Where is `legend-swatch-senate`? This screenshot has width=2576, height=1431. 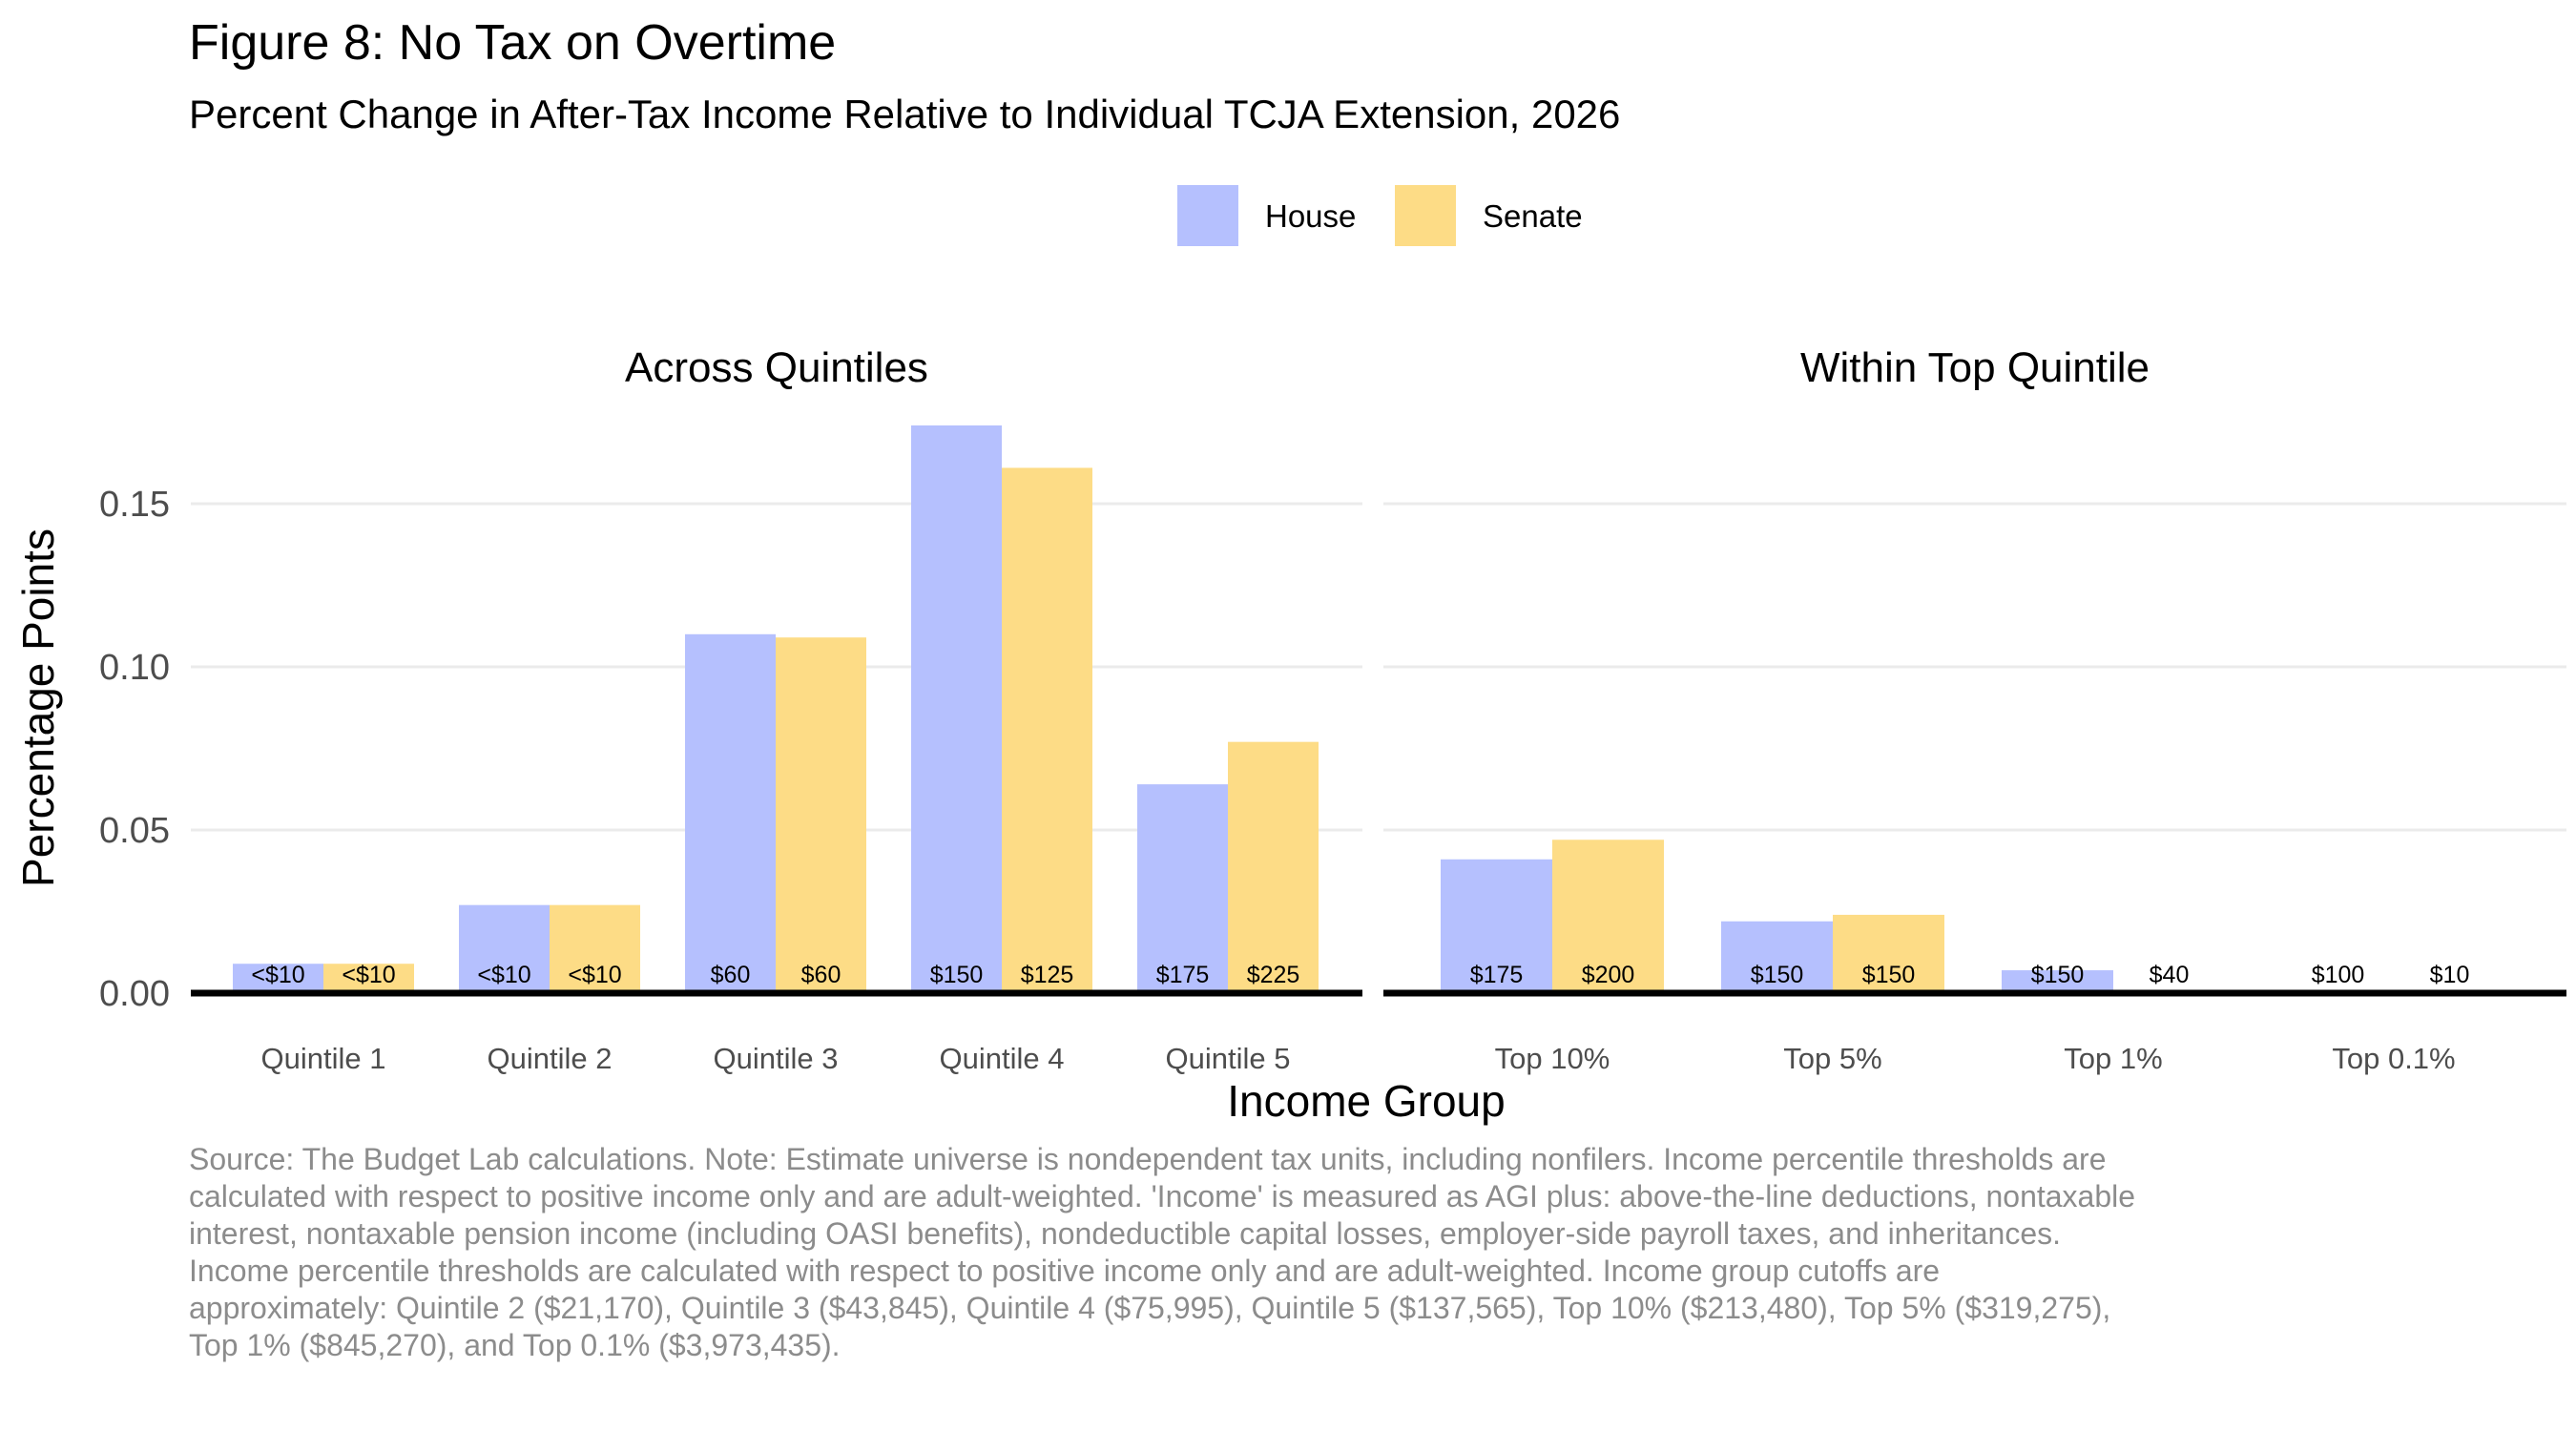 legend-swatch-senate is located at coordinates (1425, 215).